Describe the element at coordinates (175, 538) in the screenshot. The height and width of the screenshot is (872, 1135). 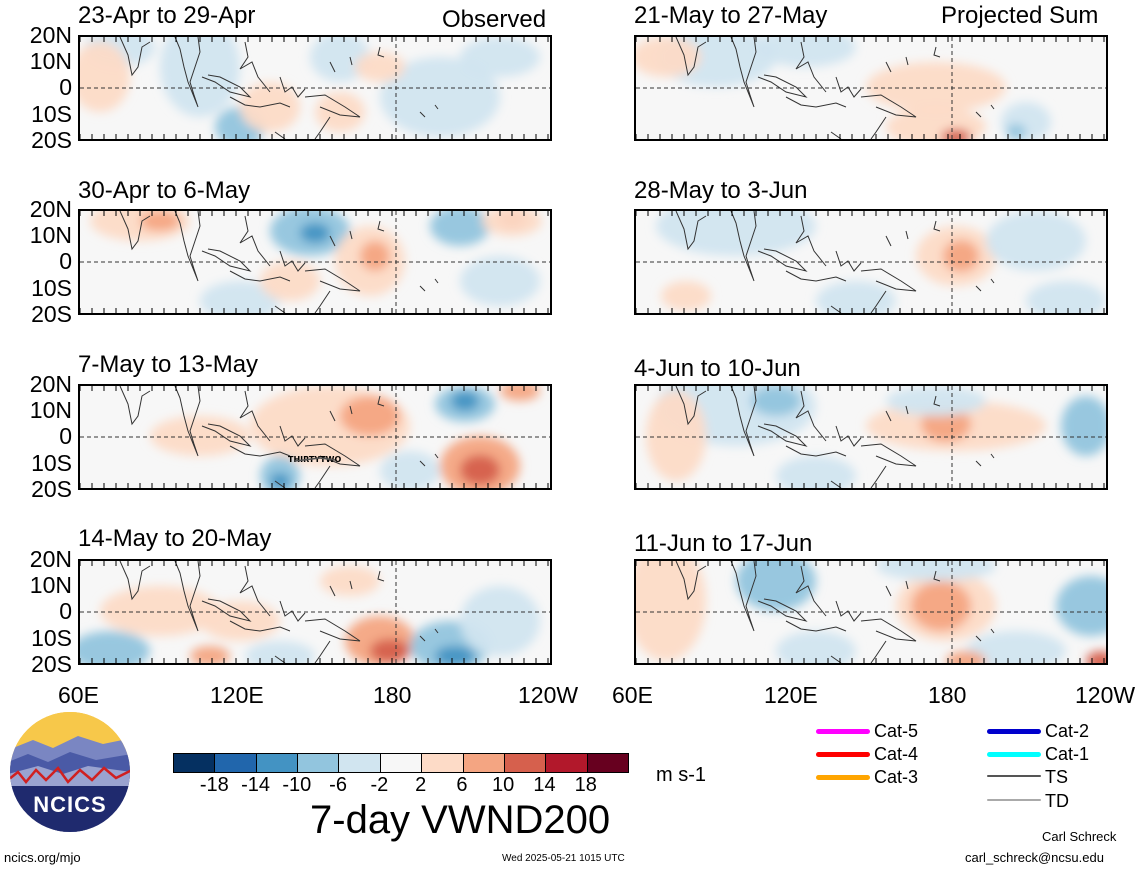
I see `panel-4-period: 14-May to 20-May` at that location.